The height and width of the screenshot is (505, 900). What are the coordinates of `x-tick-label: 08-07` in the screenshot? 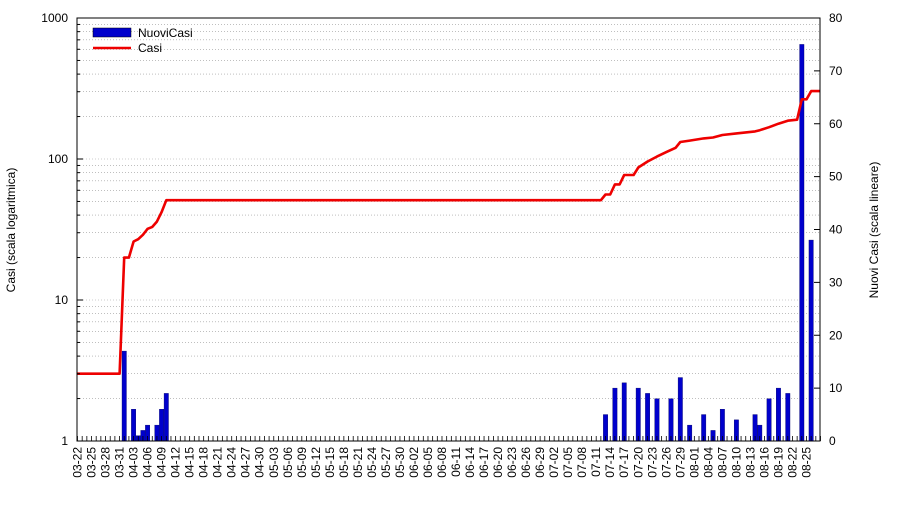 It's located at (722, 462).